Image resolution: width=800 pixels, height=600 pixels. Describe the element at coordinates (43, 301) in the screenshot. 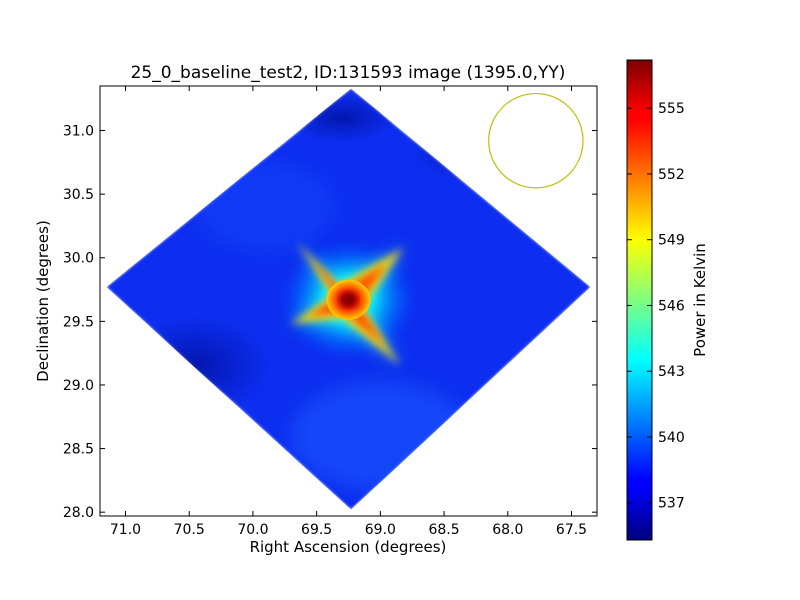

I see `y-axis-label: Declination (degrees)` at that location.